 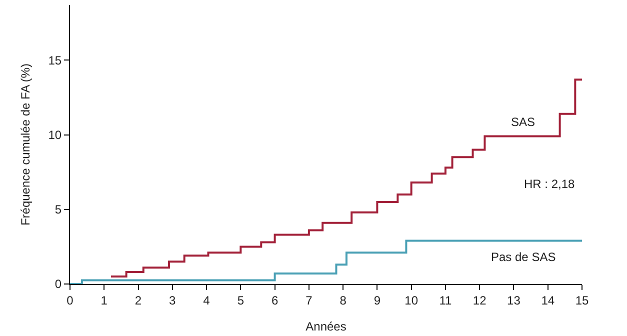 What do you see at coordinates (514, 300) in the screenshot?
I see `x-tick-label: 13` at bounding box center [514, 300].